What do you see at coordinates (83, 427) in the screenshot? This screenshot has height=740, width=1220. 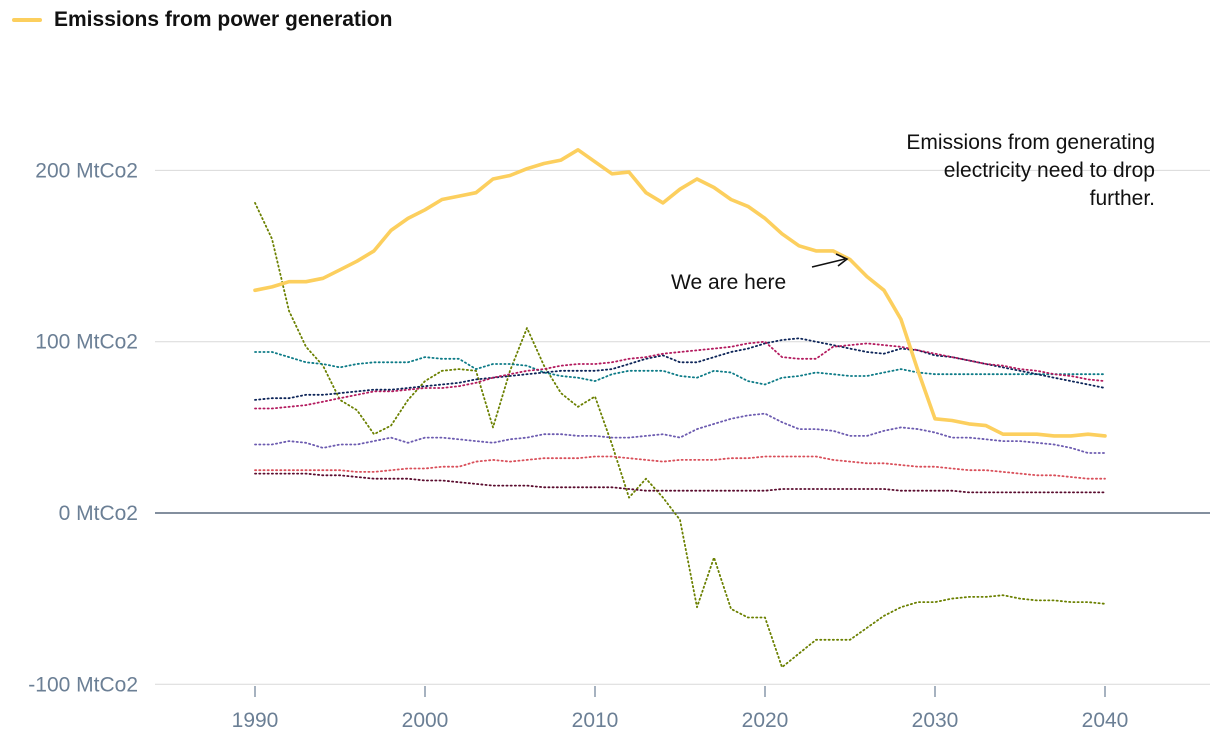 I see `y-axis-labels: -100 MtCo2 0 MtCo2 100 MtCo2 200 MtCo2` at bounding box center [83, 427].